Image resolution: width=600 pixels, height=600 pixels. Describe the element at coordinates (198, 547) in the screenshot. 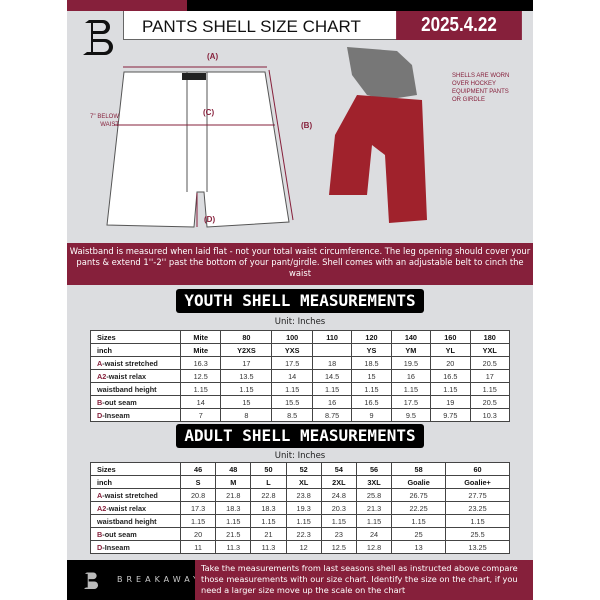

I see `table-cell: 11` at that location.